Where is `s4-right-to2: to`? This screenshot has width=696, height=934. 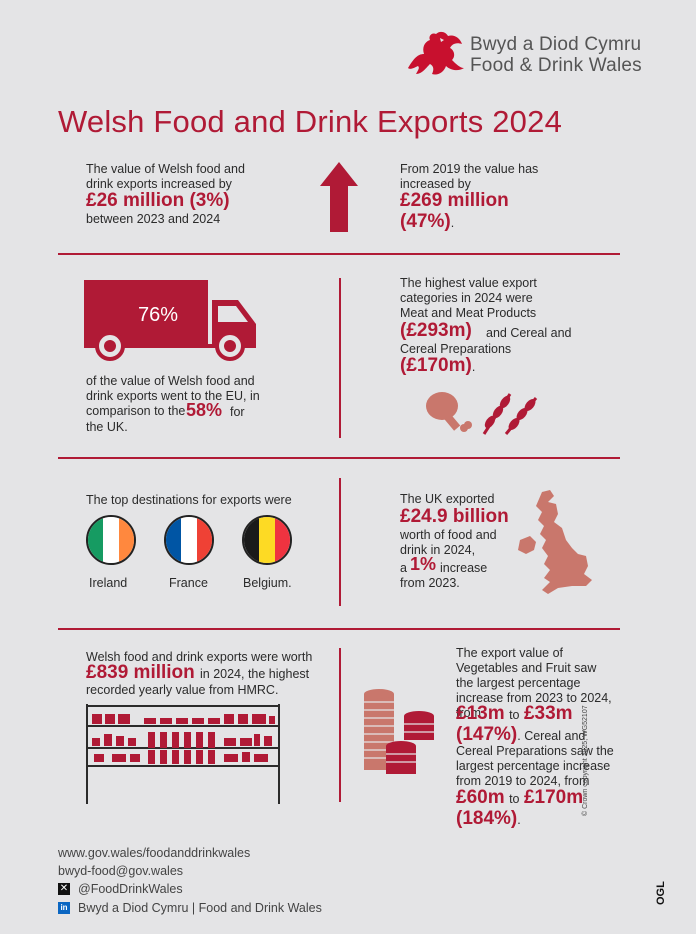
s4-right-to2: to is located at coordinates (514, 799).